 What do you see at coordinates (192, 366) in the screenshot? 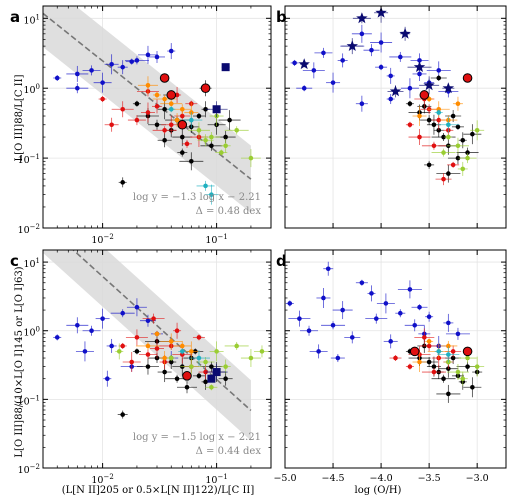
I see `series-yellowgreen` at bounding box center [192, 366].